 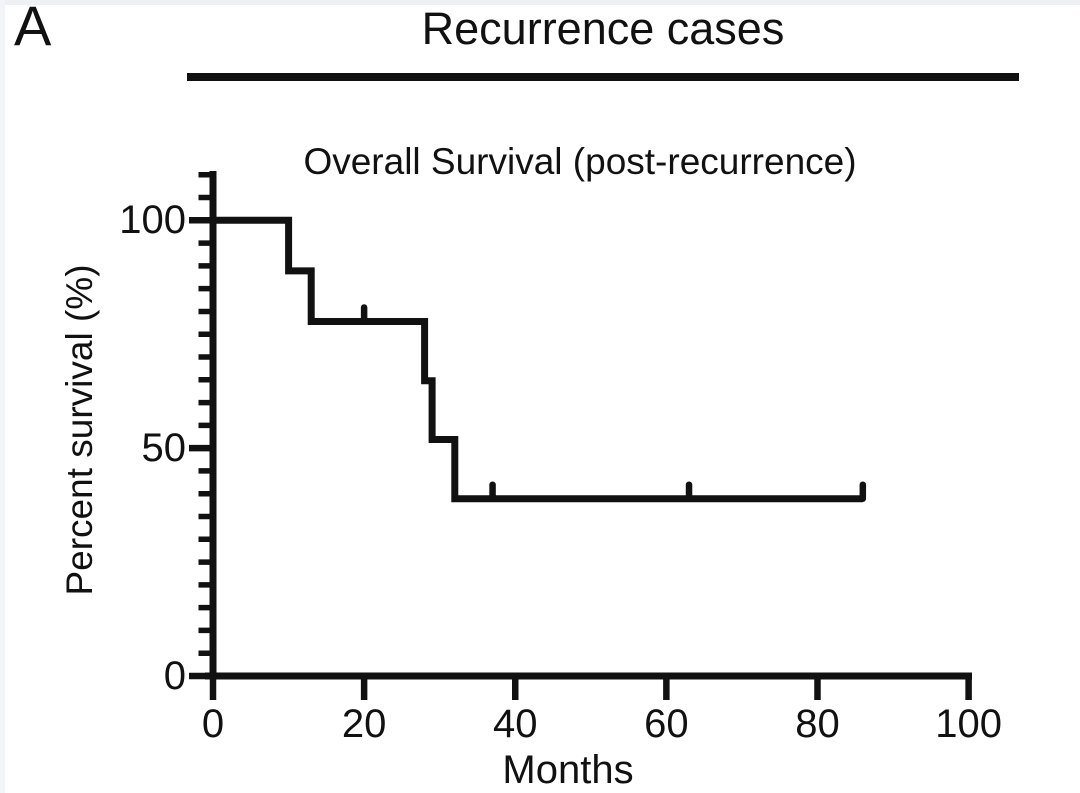 I want to click on chart-title: Recurrence cases, so click(x=603, y=28).